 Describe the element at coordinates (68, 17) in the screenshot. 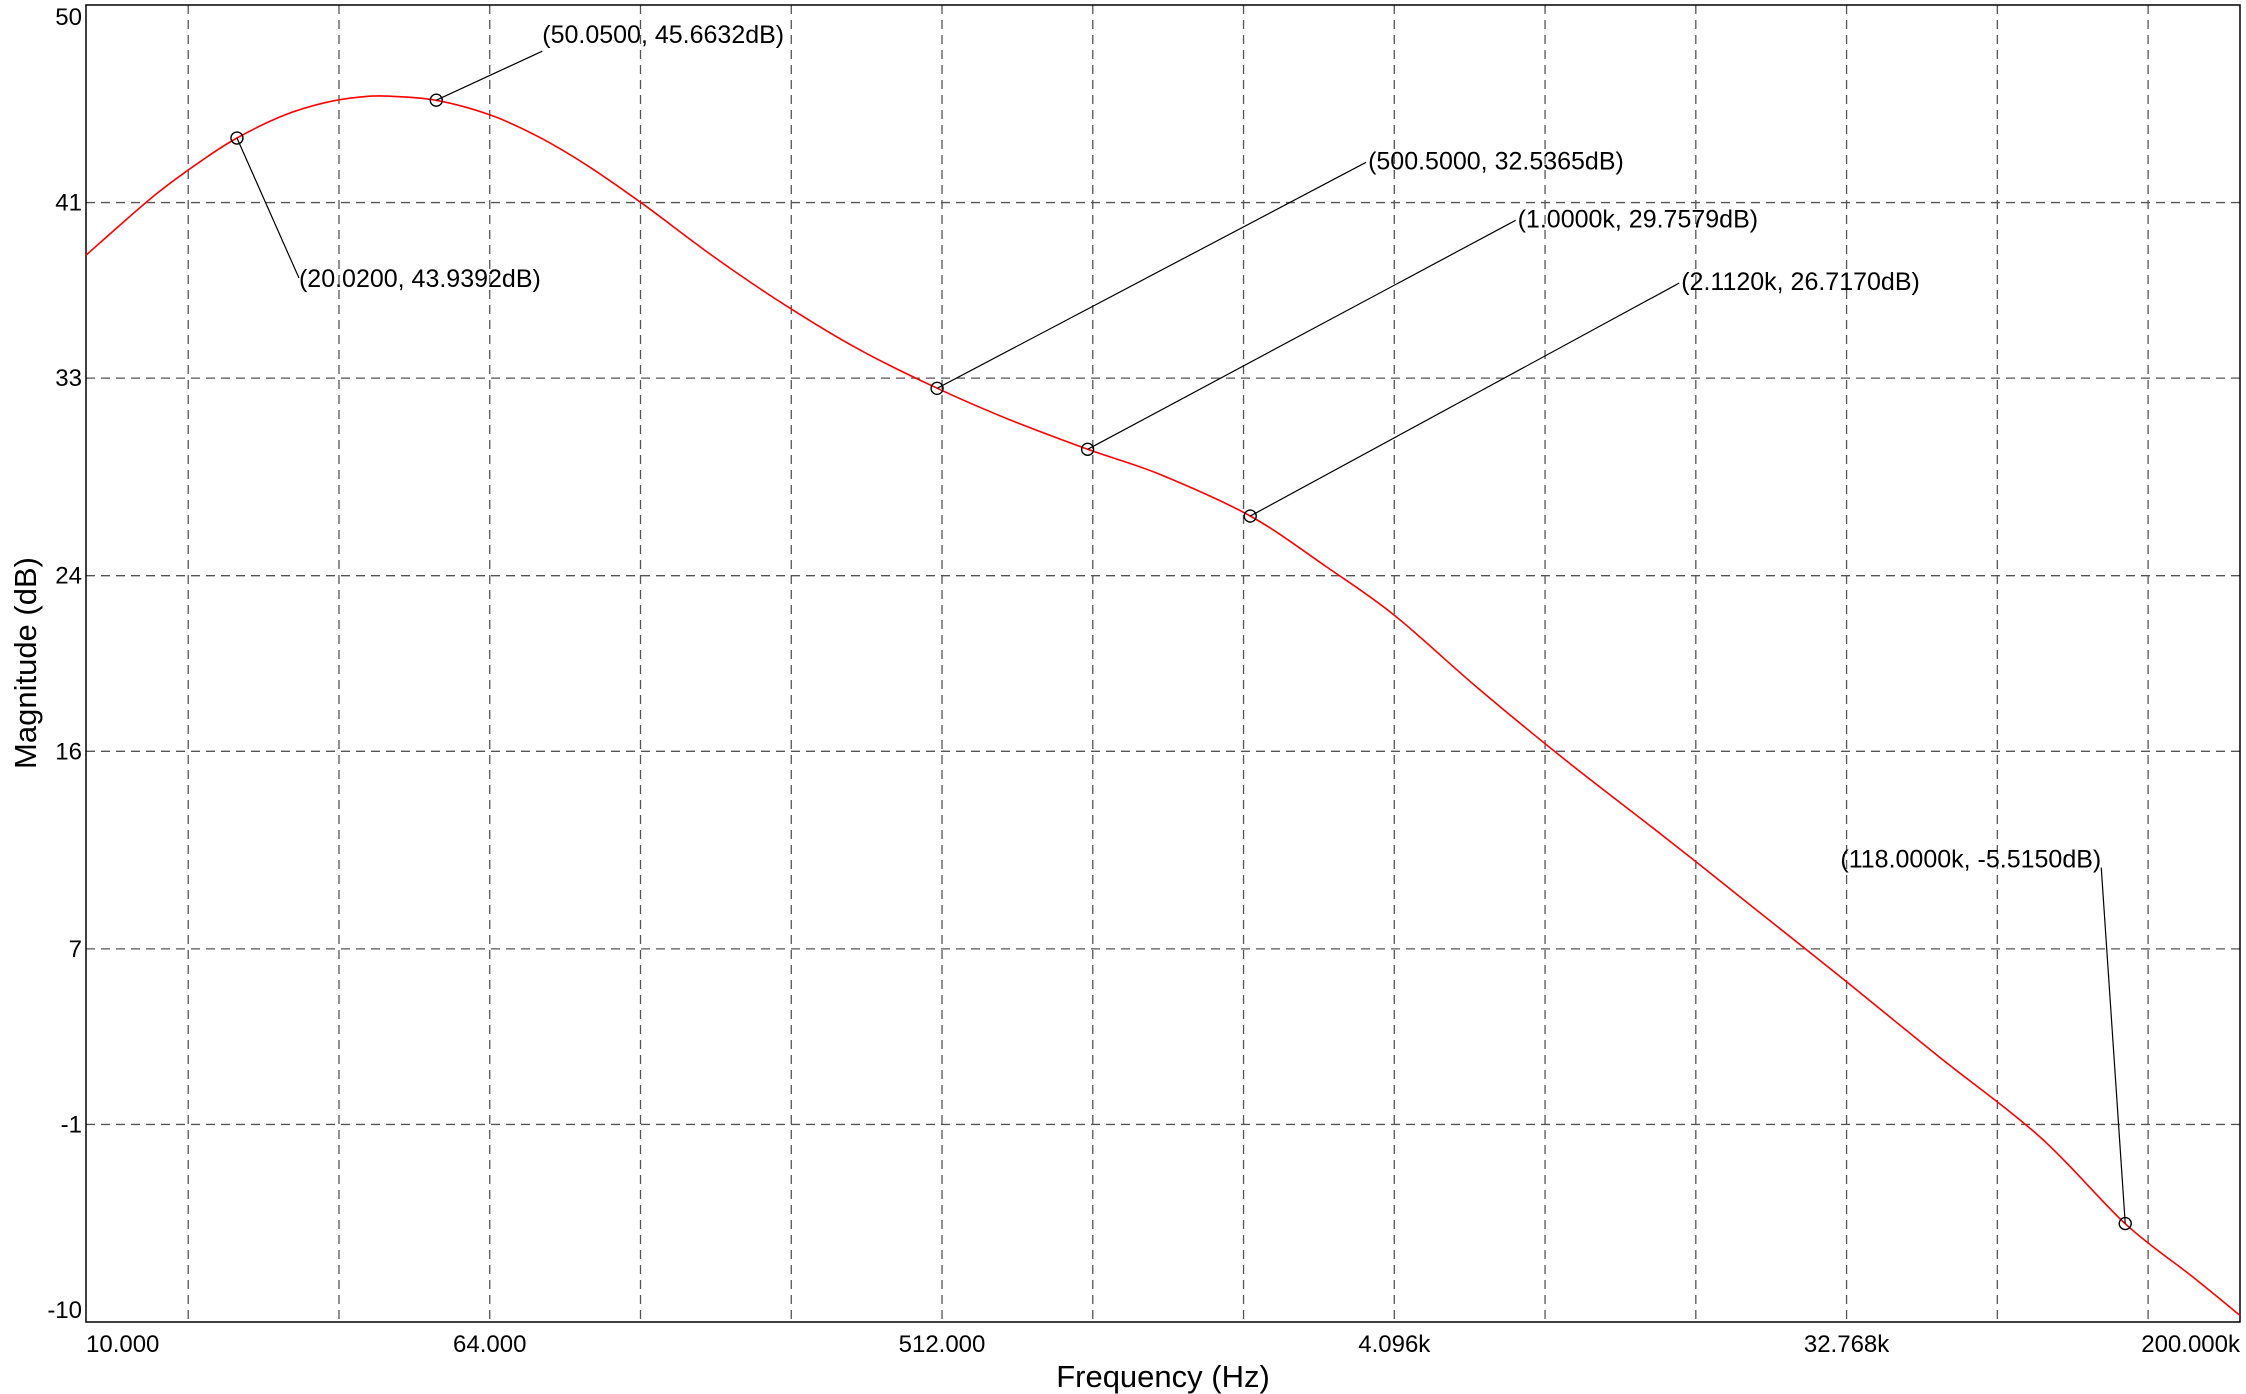

I see `y-tick-label: 50` at that location.